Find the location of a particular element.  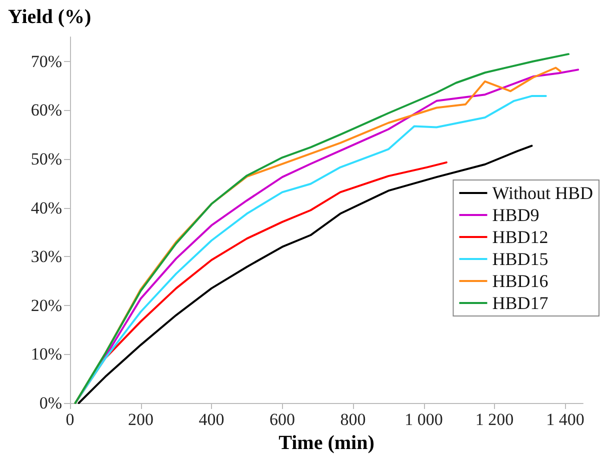

x-tick-label: 0 is located at coordinates (70, 419).